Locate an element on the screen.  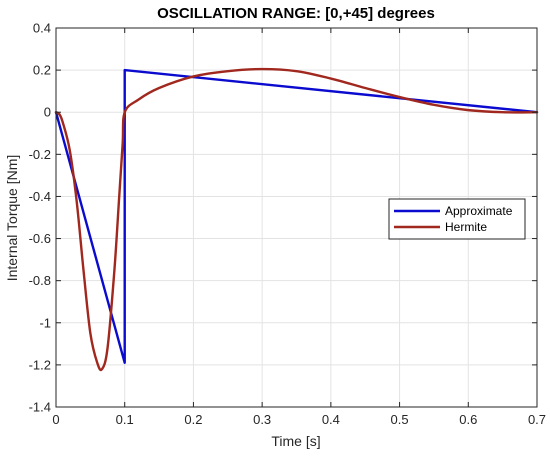
x-tick-label: 0 is located at coordinates (55, 419).